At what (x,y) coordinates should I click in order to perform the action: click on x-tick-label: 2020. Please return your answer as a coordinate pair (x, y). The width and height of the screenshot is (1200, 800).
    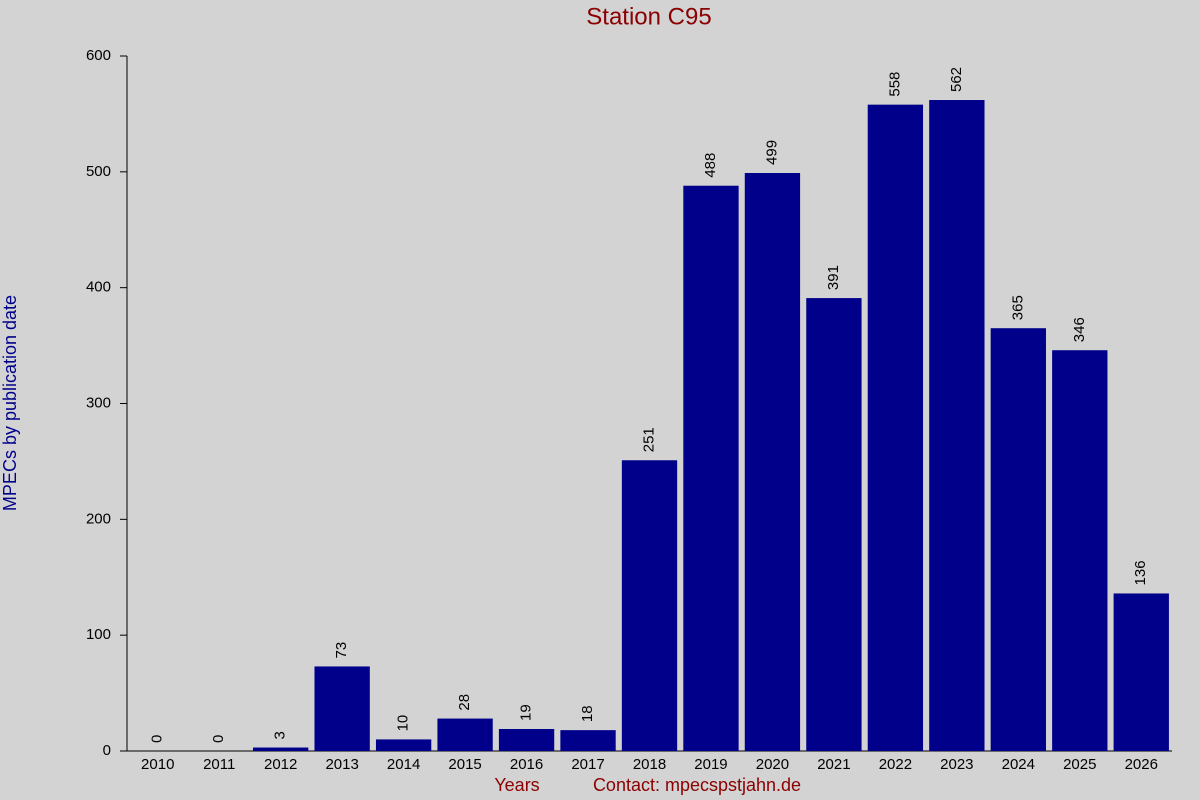
    Looking at the image, I should click on (772, 764).